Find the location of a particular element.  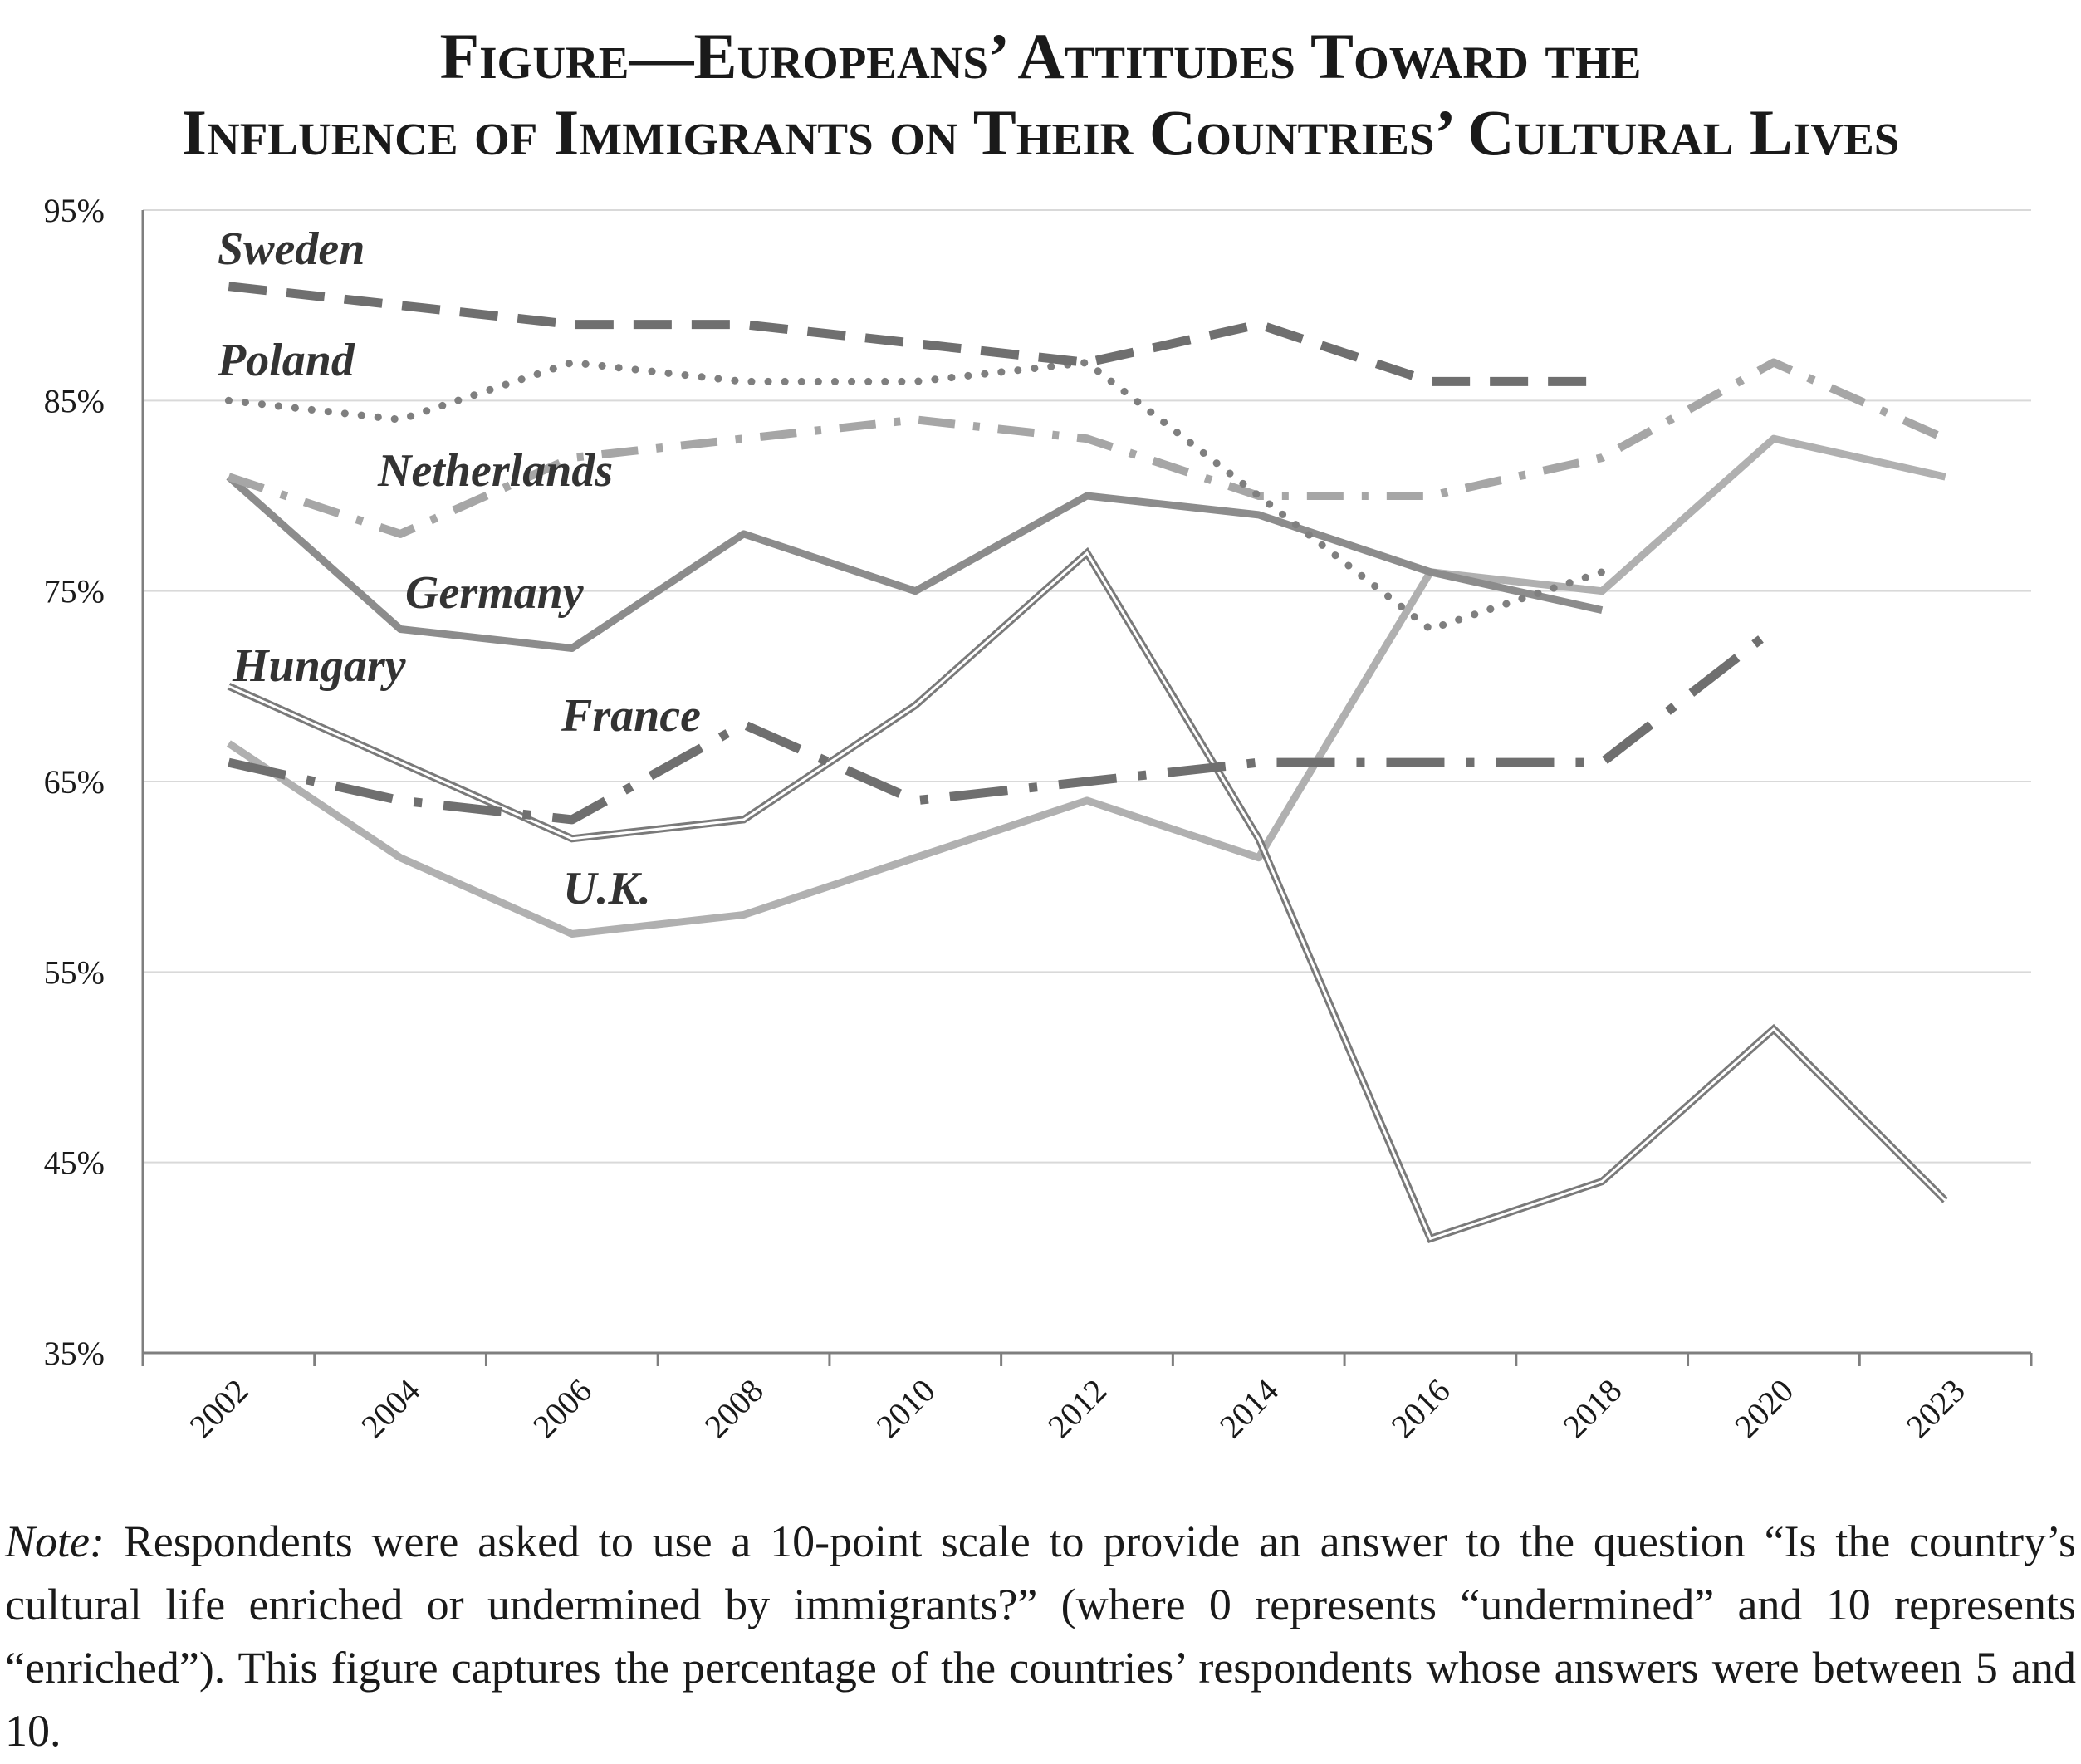

y-tick-label: 95% is located at coordinates (74, 210).